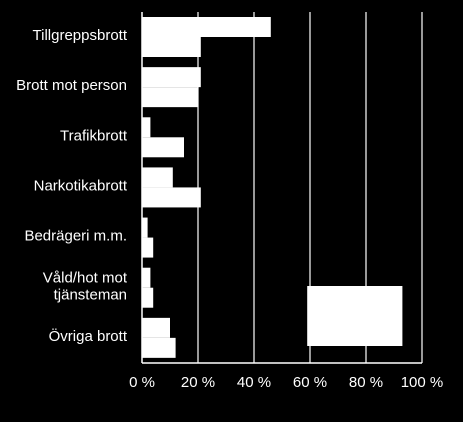 Image resolution: width=463 pixels, height=422 pixels. What do you see at coordinates (310, 382) in the screenshot?
I see `x-tick-label: 60 %` at bounding box center [310, 382].